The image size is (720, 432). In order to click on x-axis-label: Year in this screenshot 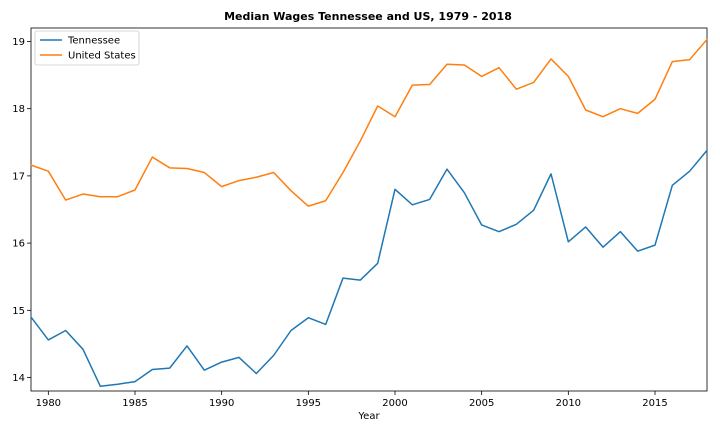, I will do `click(368, 416)`.